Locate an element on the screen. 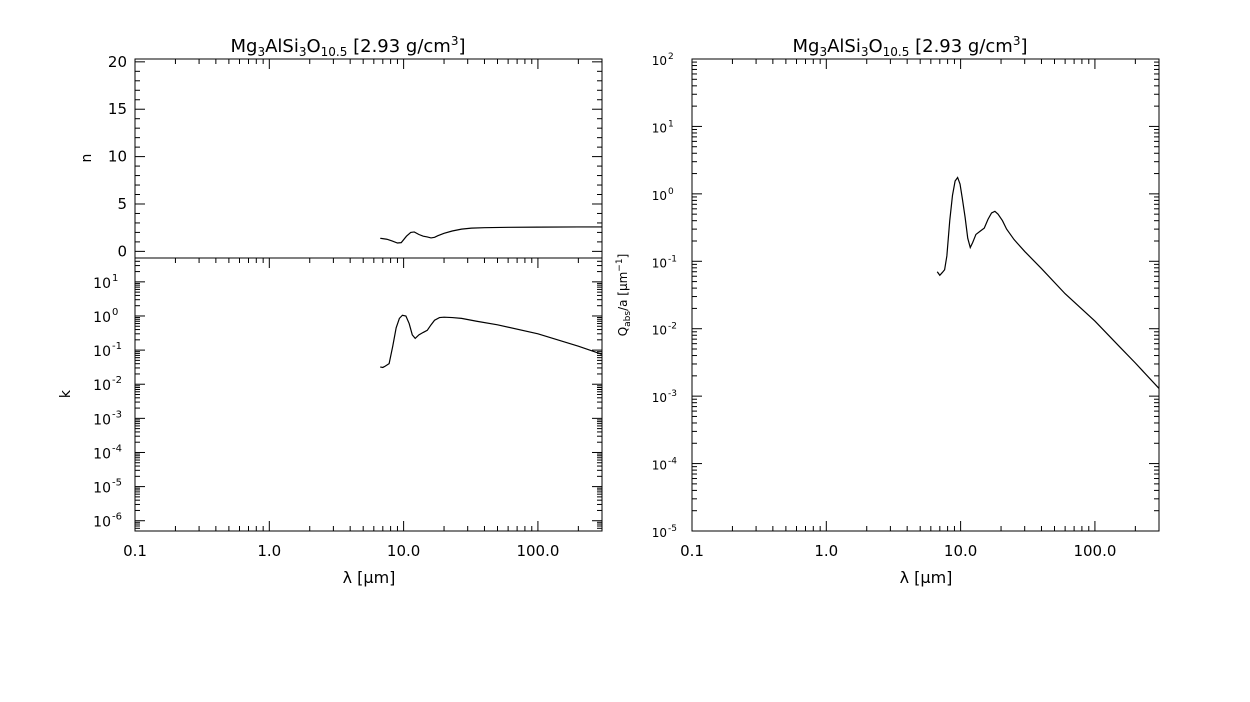 The width and height of the screenshot is (1250, 702). n-y-tick-label: 15 is located at coordinates (117, 109).